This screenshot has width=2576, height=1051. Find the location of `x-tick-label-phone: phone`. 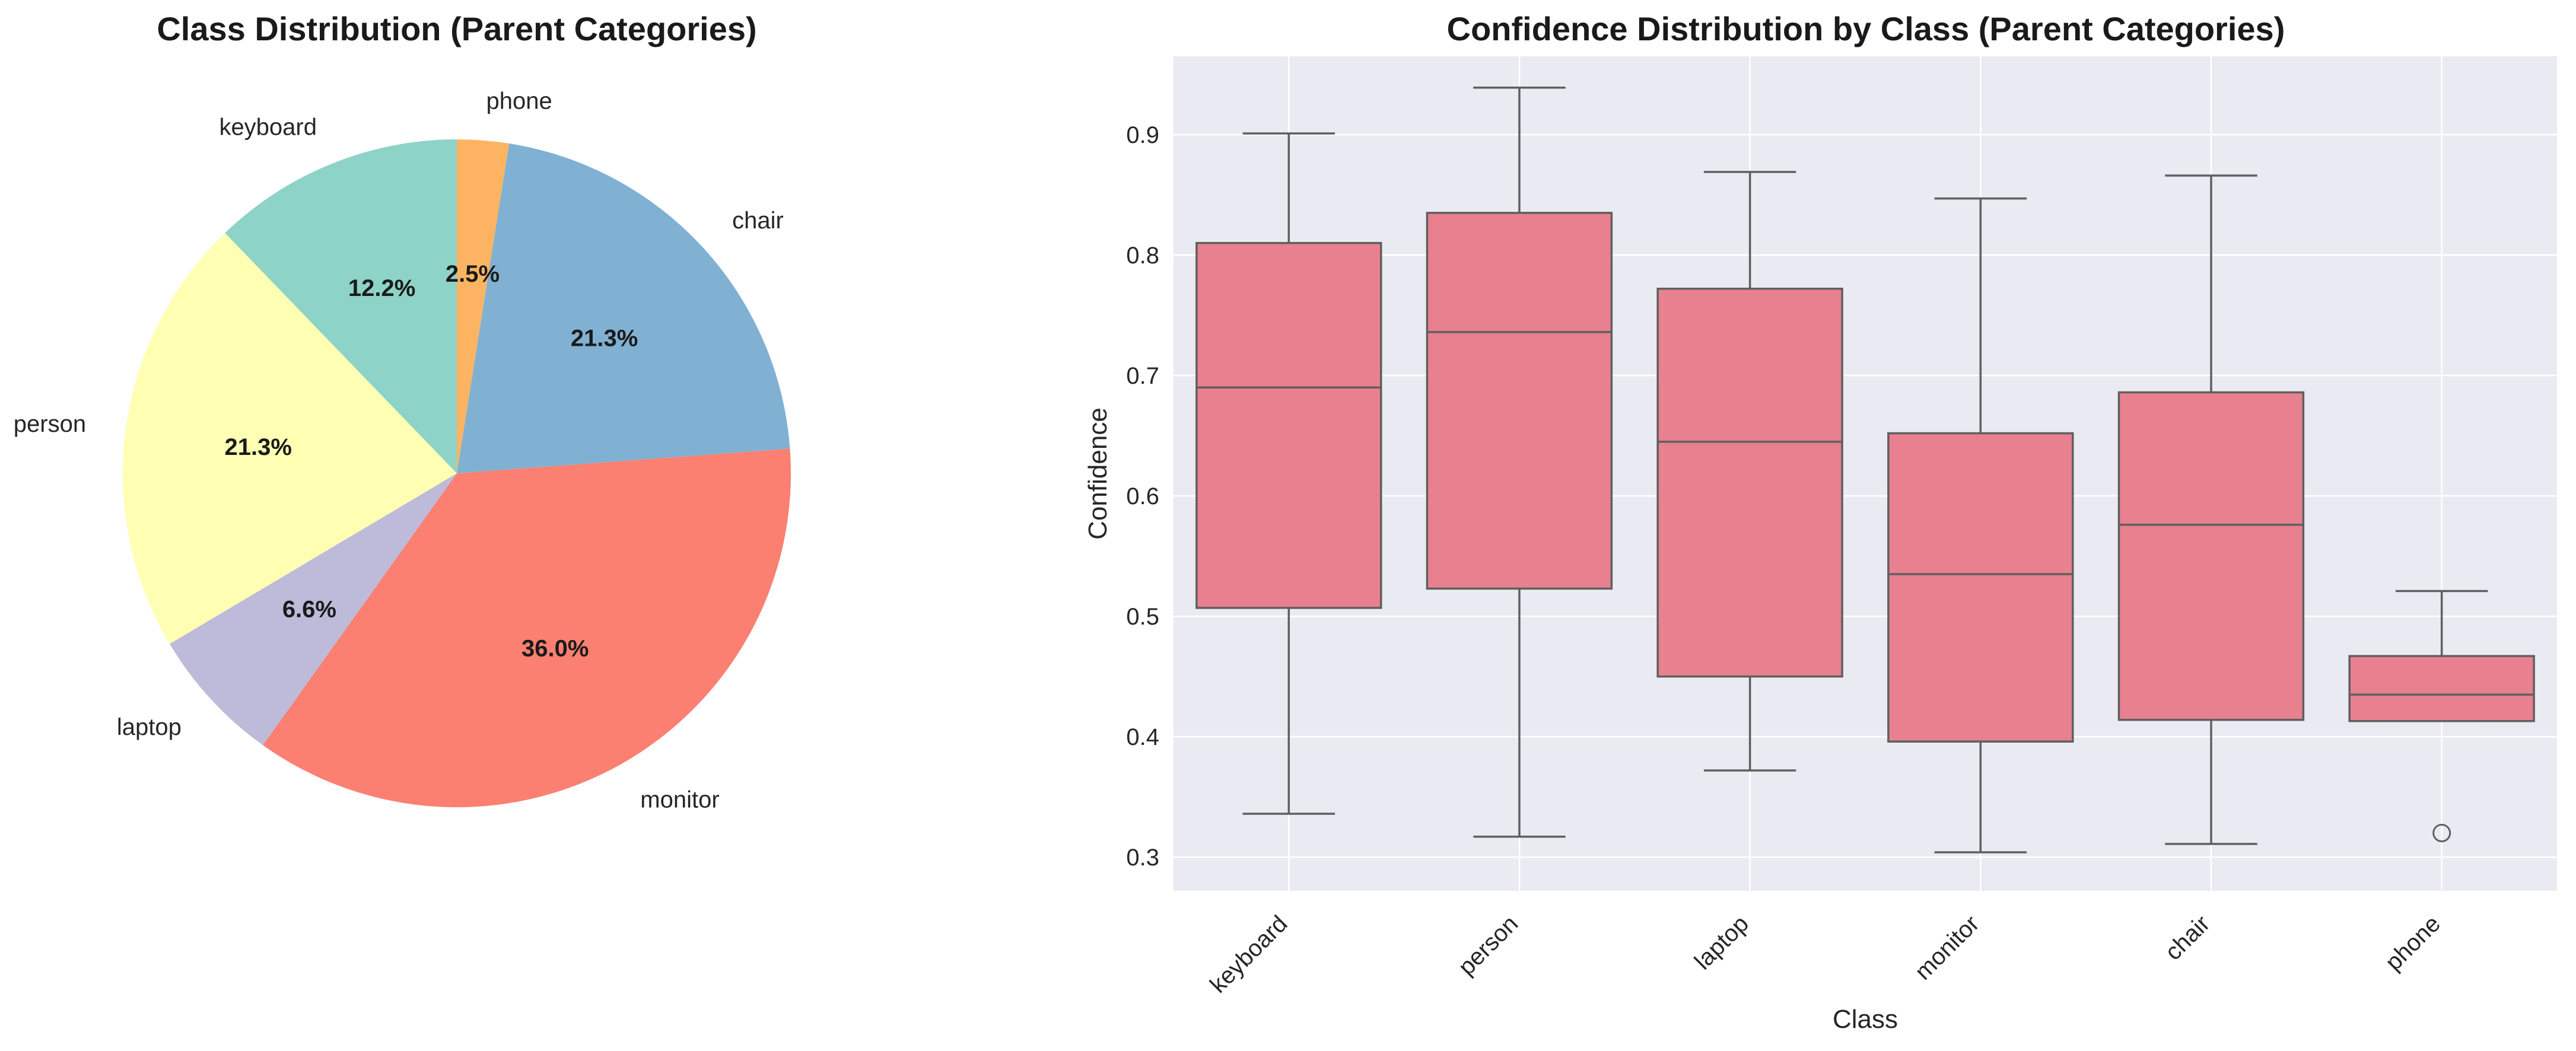

x-tick-label-phone: phone is located at coordinates (2412, 943).